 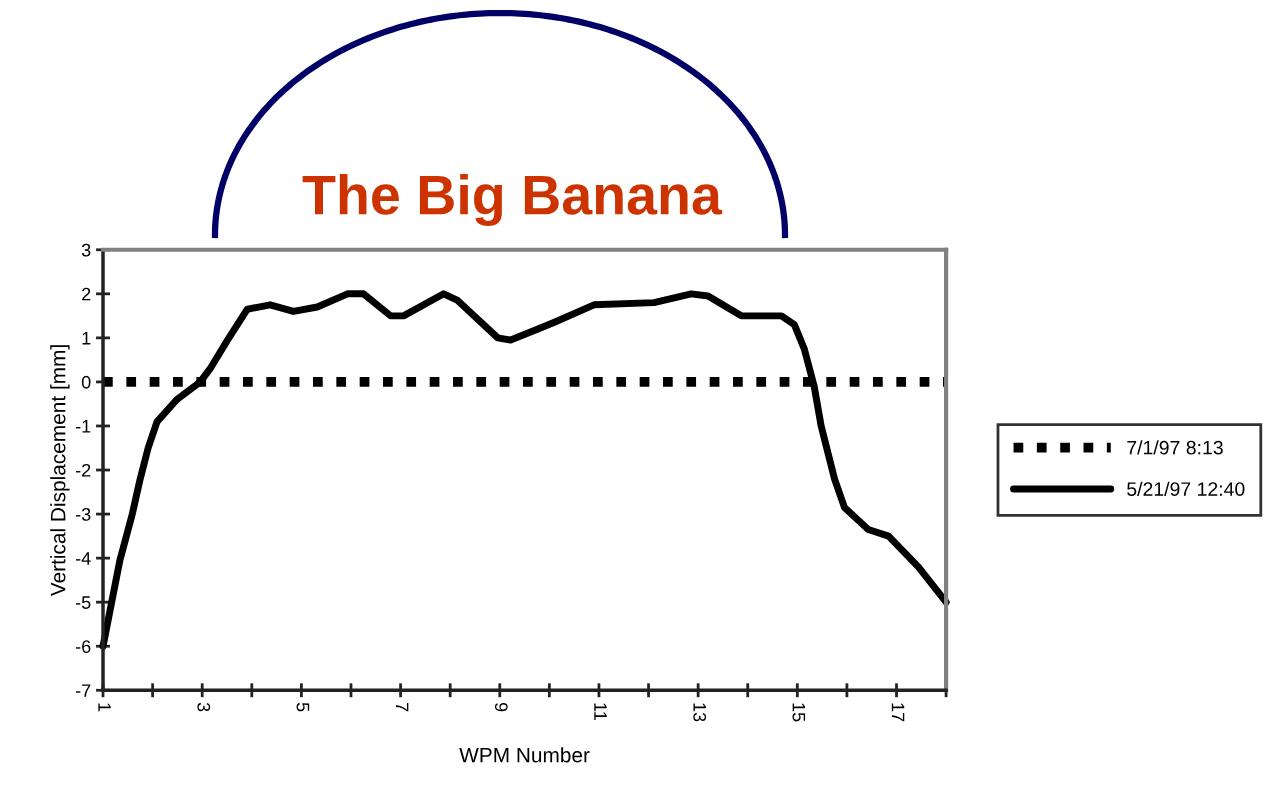 I want to click on y-tick-label: -7, so click(x=83, y=690).